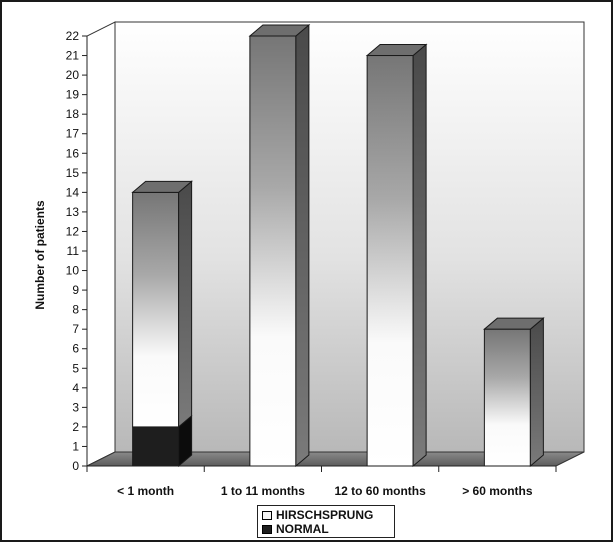 The height and width of the screenshot is (542, 613). What do you see at coordinates (267, 529) in the screenshot?
I see `legend-swatch-normal` at bounding box center [267, 529].